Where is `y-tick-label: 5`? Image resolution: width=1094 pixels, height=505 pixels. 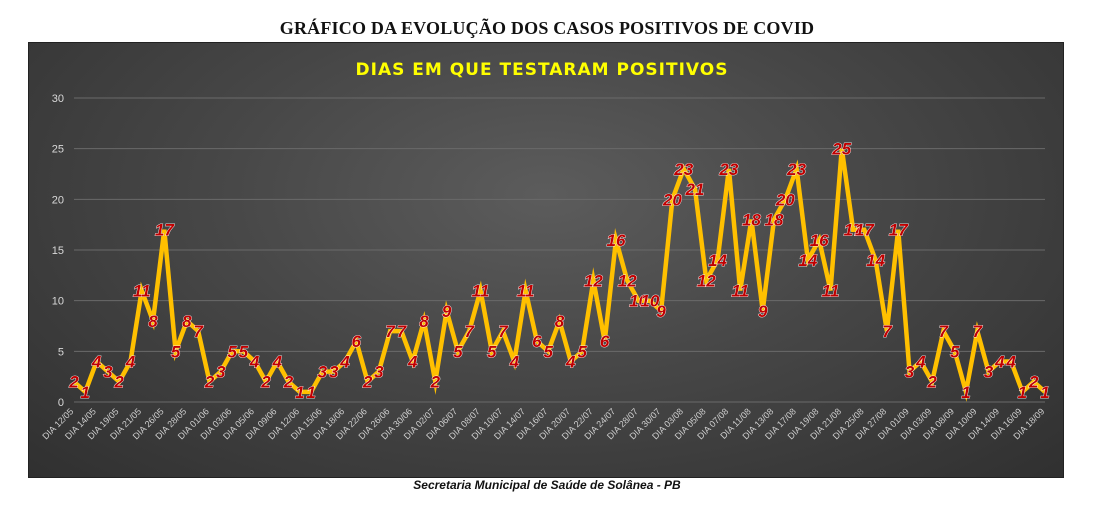 y-tick-label: 5 is located at coordinates (61, 352).